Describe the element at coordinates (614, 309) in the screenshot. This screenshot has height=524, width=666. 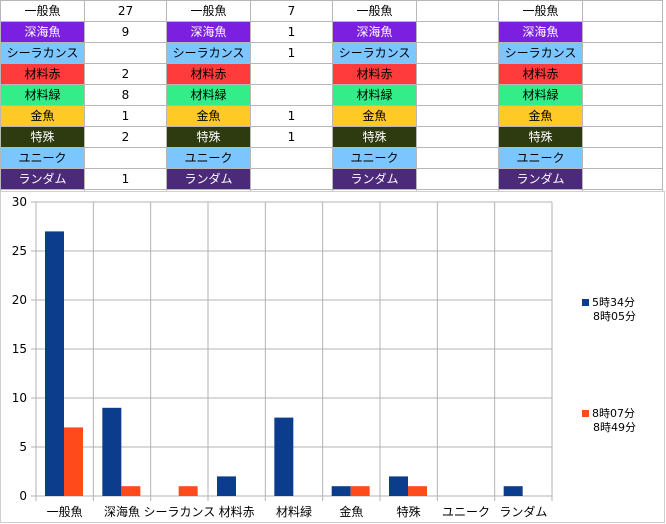
I see `legend-label-1: 5時34分 8時05分` at that location.